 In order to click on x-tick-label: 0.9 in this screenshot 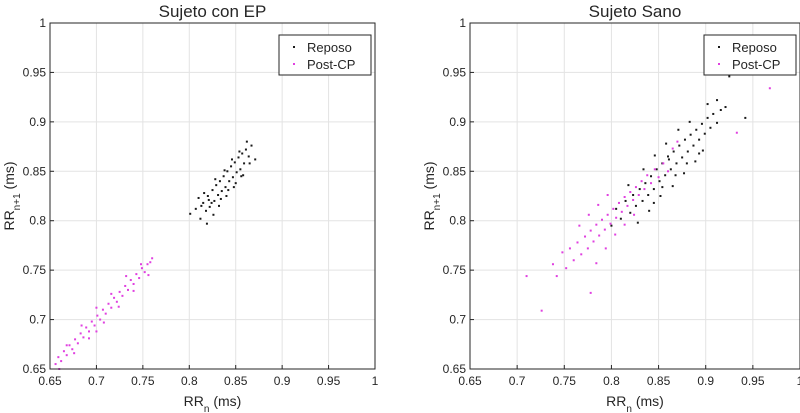, I will do `click(705, 381)`.